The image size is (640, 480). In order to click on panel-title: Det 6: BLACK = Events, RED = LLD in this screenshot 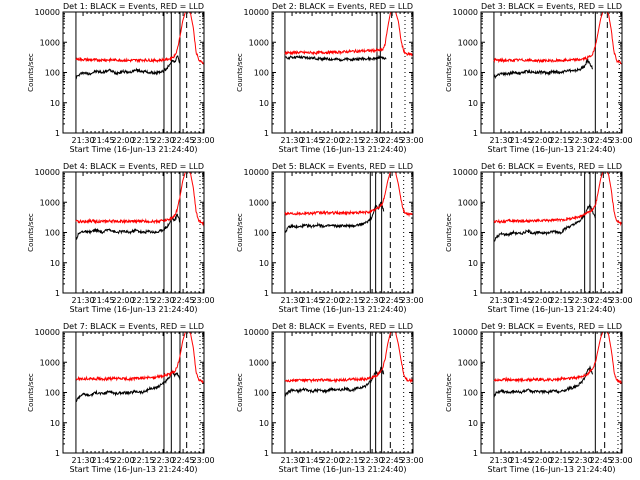, I will do `click(551, 166)`.